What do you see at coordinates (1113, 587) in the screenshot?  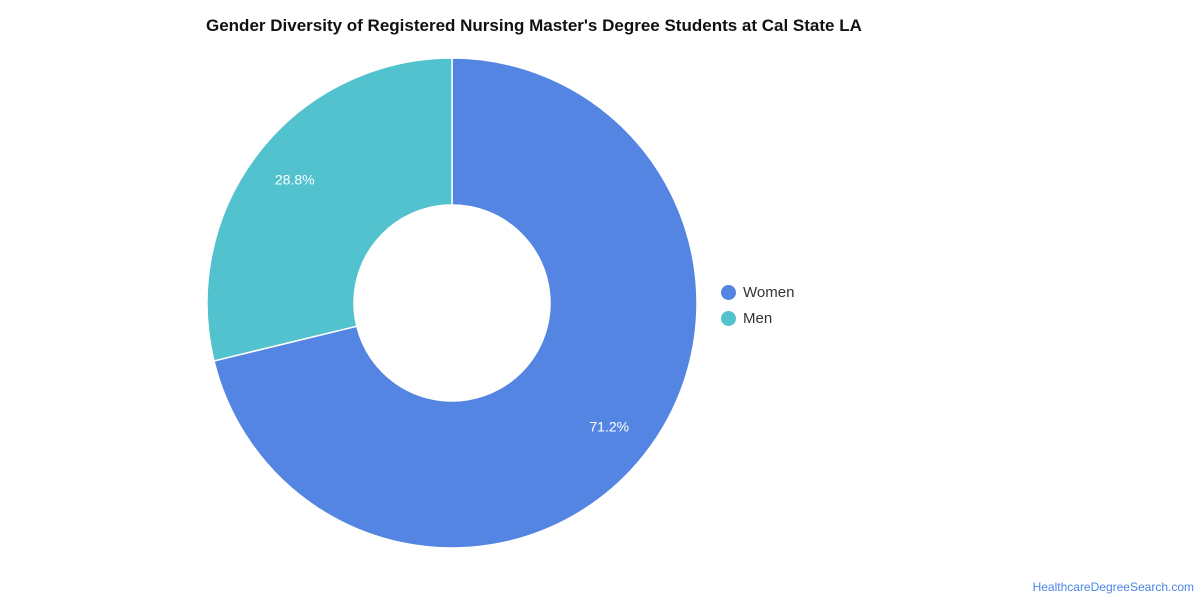 I see `source-link: HealthcareDegreeSearch.com` at bounding box center [1113, 587].